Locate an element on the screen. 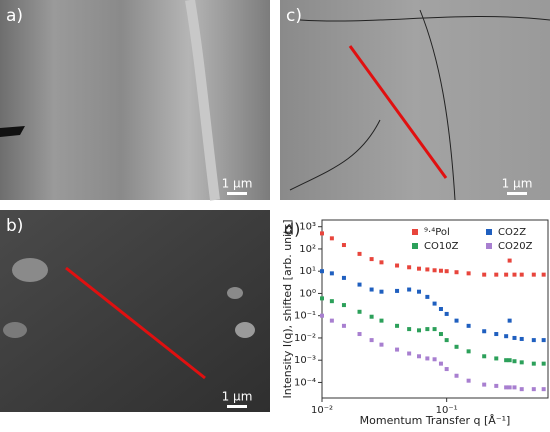  panel-label: d) is located at coordinates (292, 229).